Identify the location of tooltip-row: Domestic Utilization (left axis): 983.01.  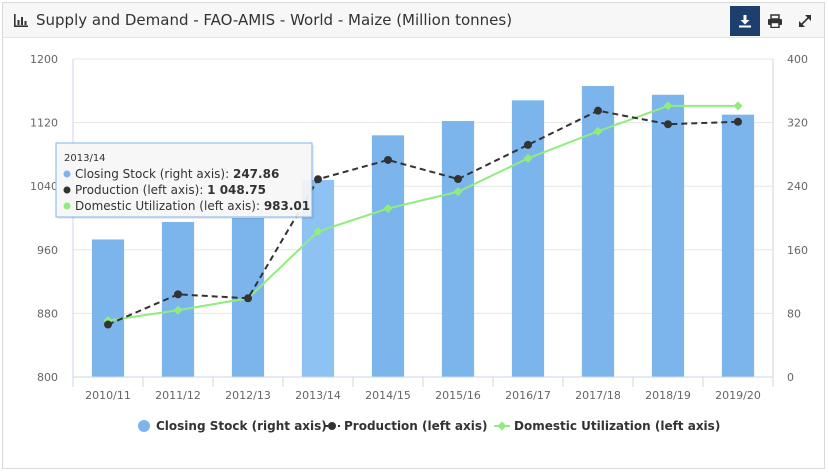
(192, 206).